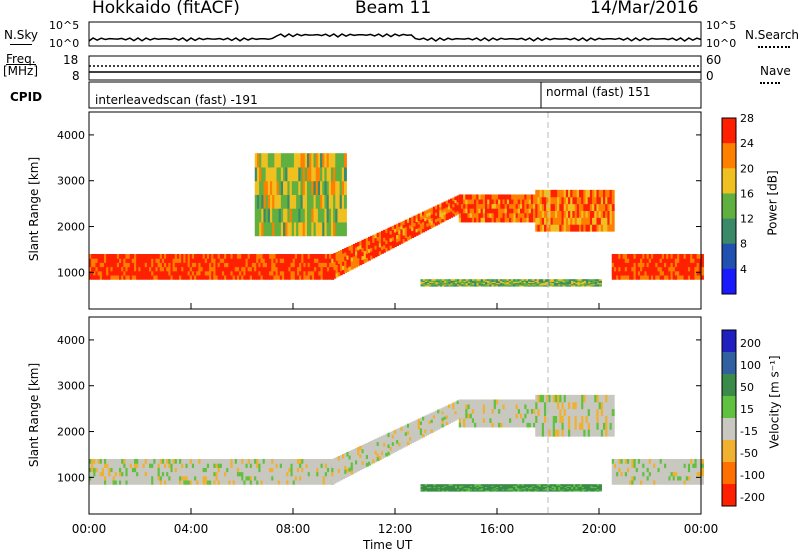 This screenshot has width=800, height=554. I want to click on colorbar-tick-label: 16, so click(747, 193).